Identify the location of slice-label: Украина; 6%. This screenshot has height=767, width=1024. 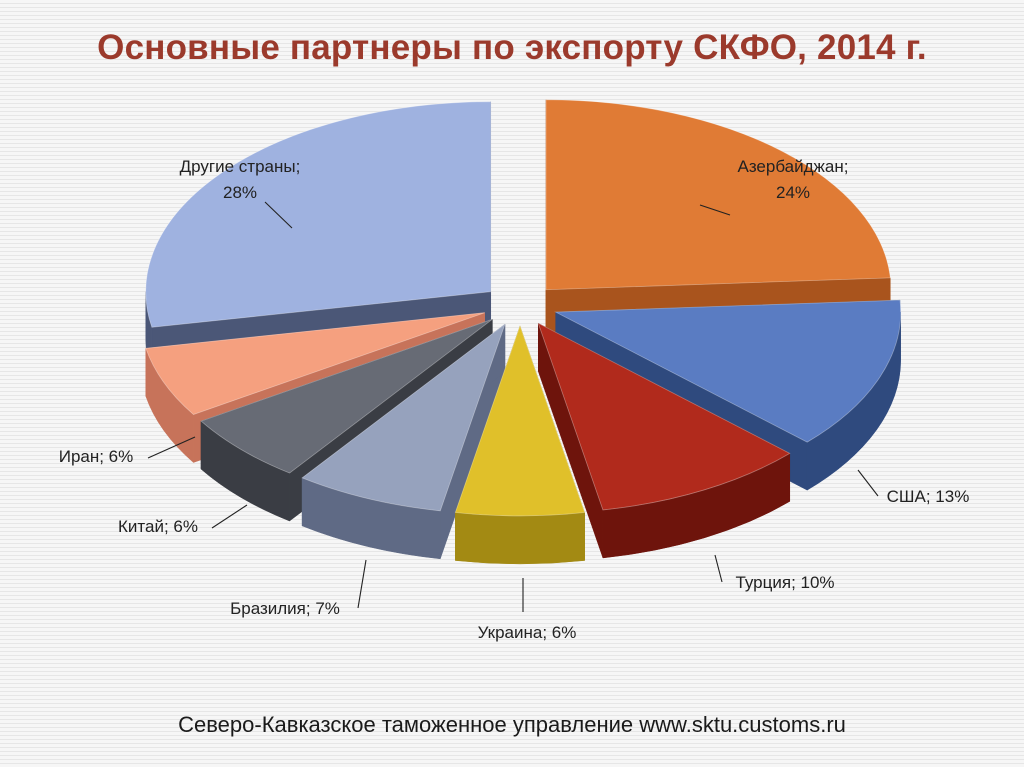
(527, 632).